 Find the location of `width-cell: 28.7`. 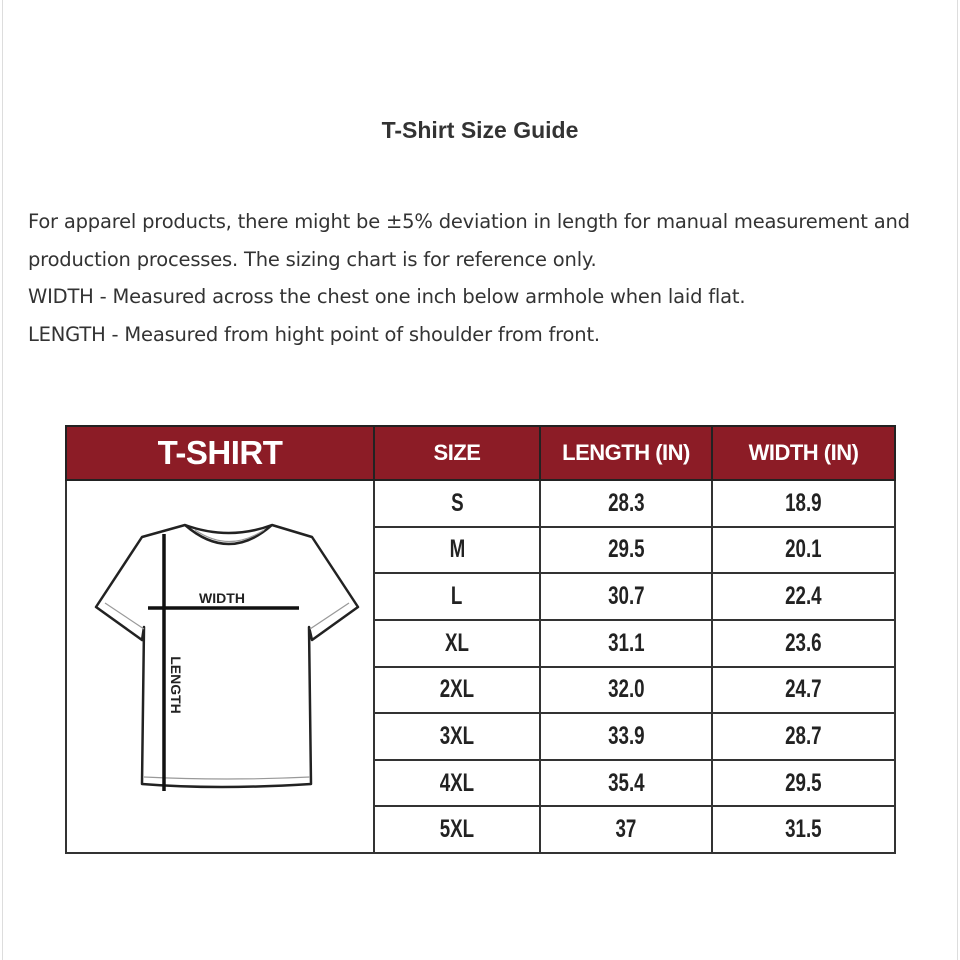

width-cell: 28.7 is located at coordinates (803, 736).